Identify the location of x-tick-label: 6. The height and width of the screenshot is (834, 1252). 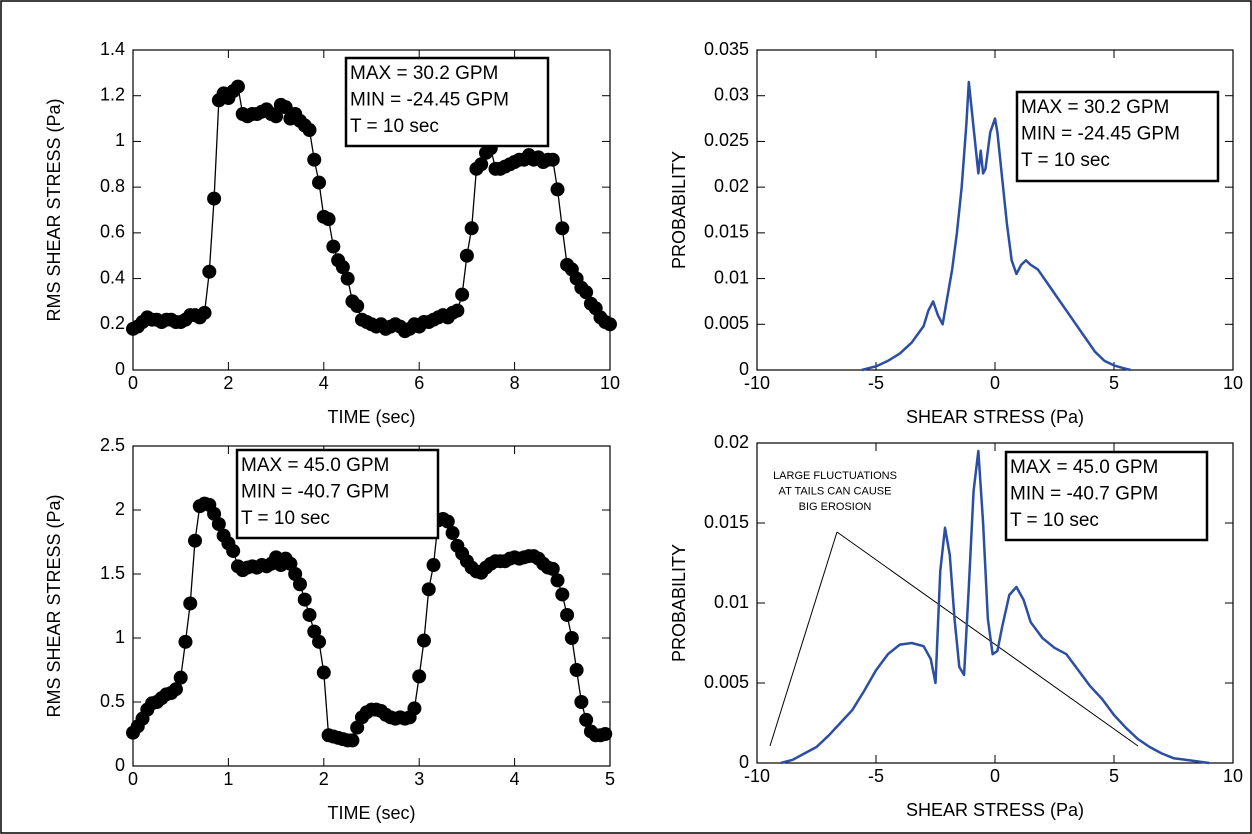
(419, 383).